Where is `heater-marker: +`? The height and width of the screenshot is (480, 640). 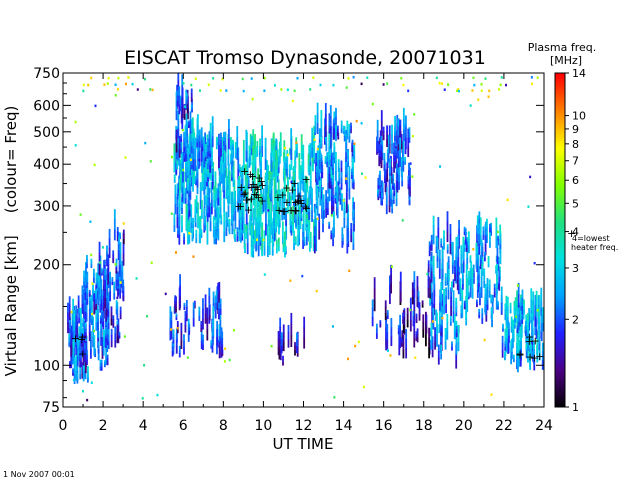 heater-marker: + is located at coordinates (248, 209).